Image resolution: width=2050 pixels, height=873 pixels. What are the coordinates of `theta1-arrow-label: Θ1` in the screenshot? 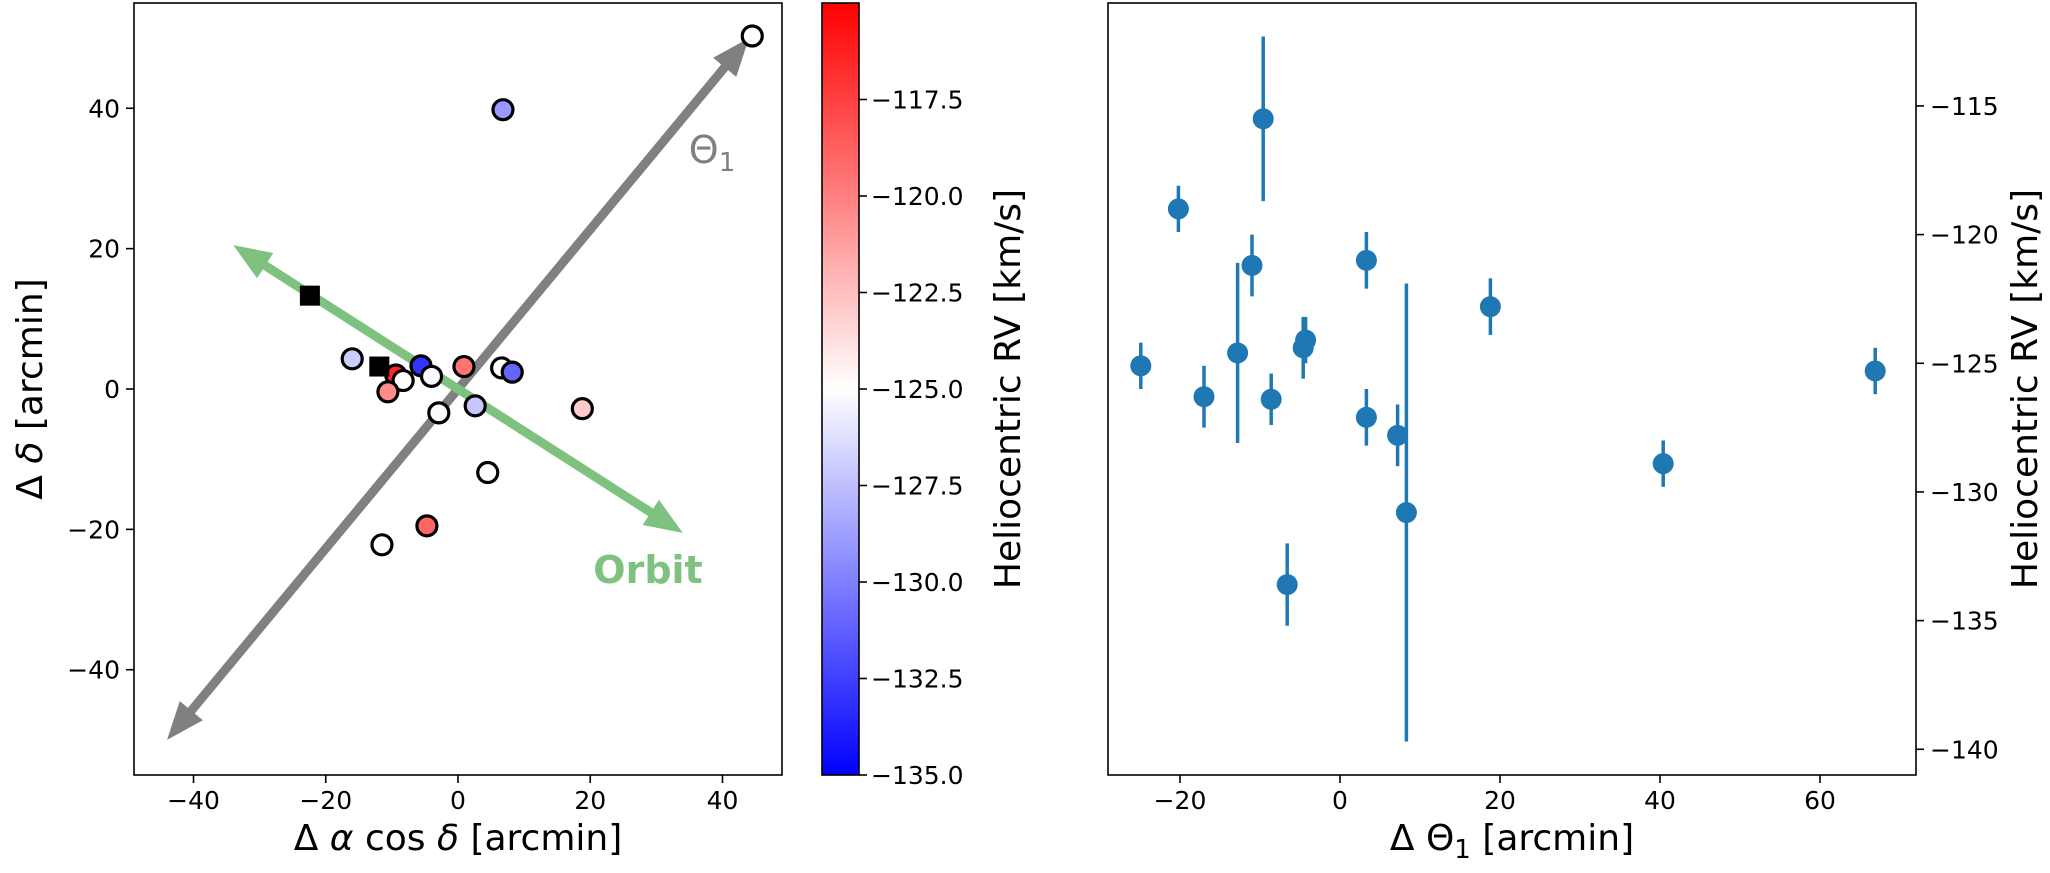 It's located at (712, 153).